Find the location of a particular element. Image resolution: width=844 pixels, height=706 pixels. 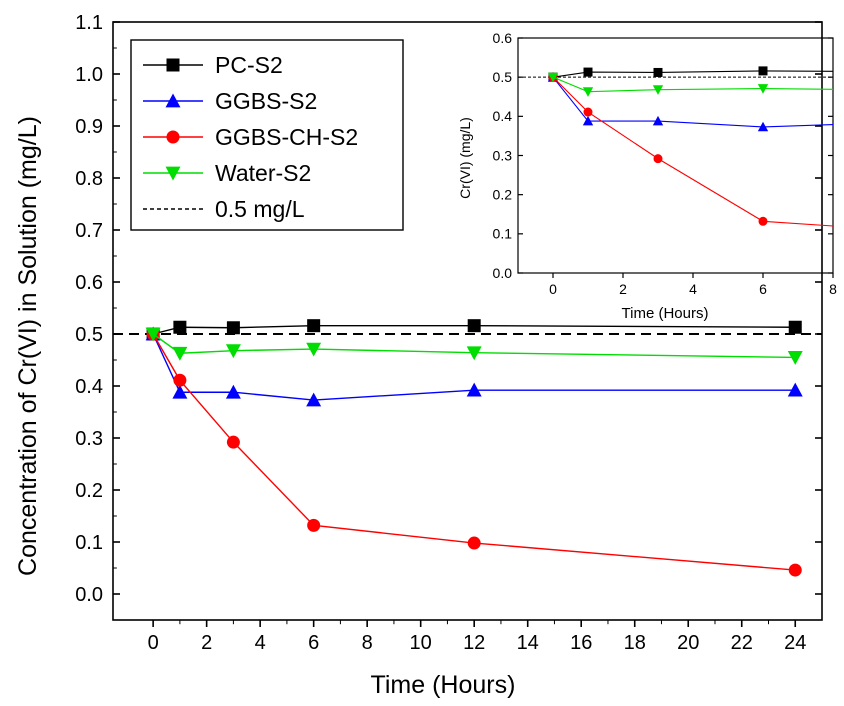

inset-x-axis-title: Time (Hours) is located at coordinates (665, 313).